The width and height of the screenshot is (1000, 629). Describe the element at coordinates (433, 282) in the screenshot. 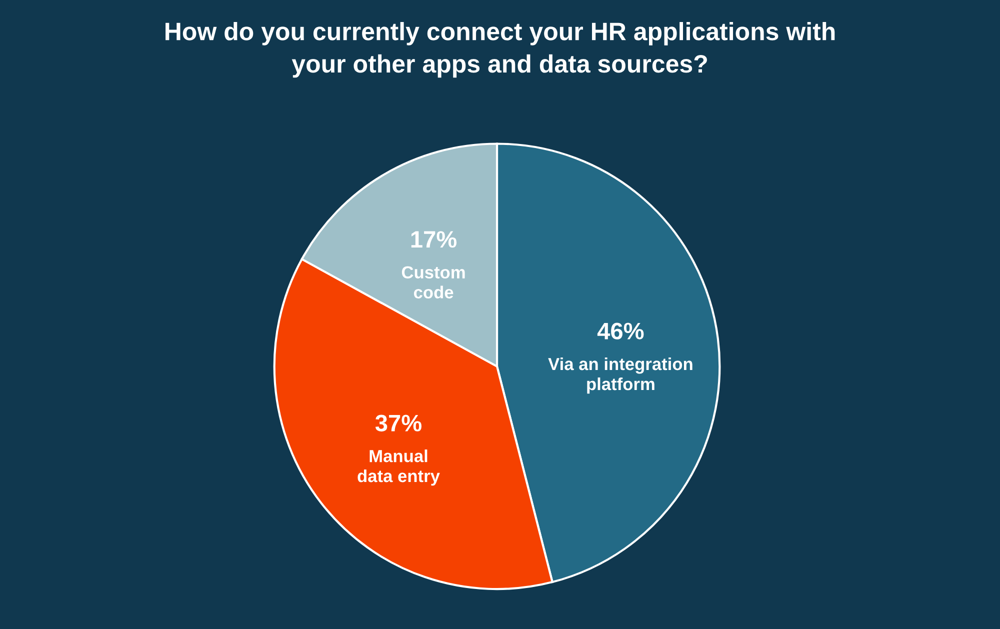

I see `slice-label: Custom code` at that location.